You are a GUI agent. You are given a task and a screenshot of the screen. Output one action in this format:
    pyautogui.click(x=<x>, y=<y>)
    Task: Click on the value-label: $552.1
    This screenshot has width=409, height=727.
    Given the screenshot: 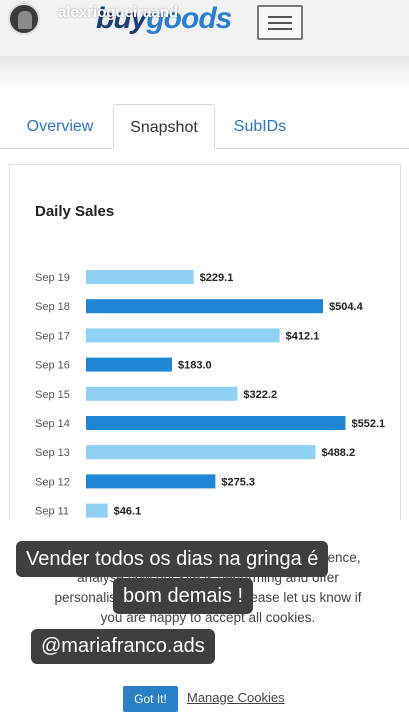 What is the action you would take?
    pyautogui.click(x=368, y=424)
    